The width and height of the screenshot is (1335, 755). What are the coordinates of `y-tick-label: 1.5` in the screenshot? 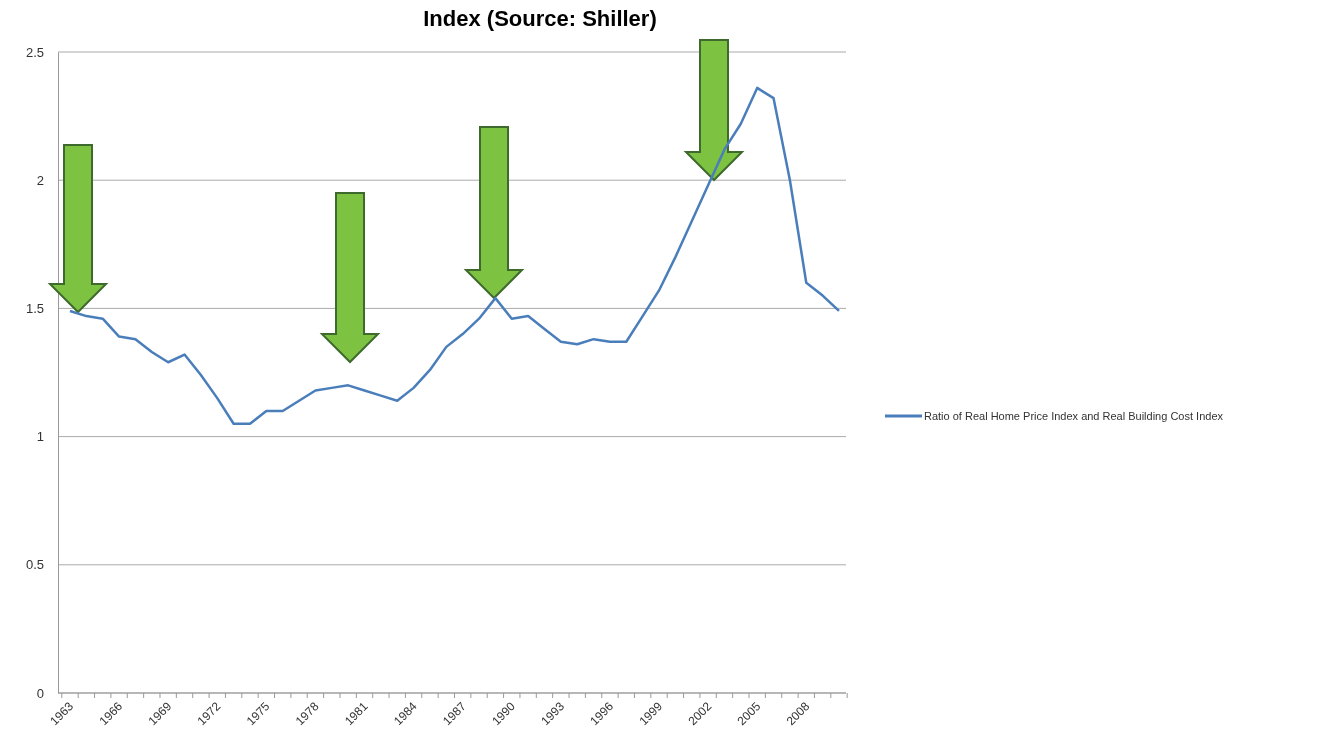 It's located at (34, 309).